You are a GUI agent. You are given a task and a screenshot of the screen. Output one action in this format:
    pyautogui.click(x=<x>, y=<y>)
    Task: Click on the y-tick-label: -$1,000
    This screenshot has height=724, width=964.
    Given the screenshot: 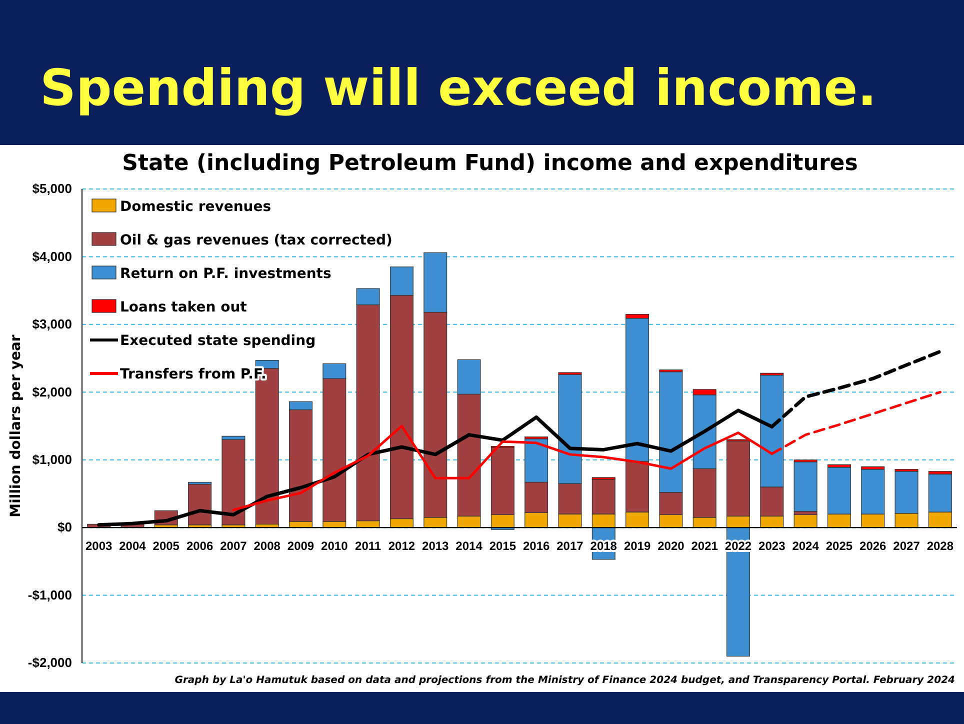 What is the action you would take?
    pyautogui.click(x=50, y=594)
    